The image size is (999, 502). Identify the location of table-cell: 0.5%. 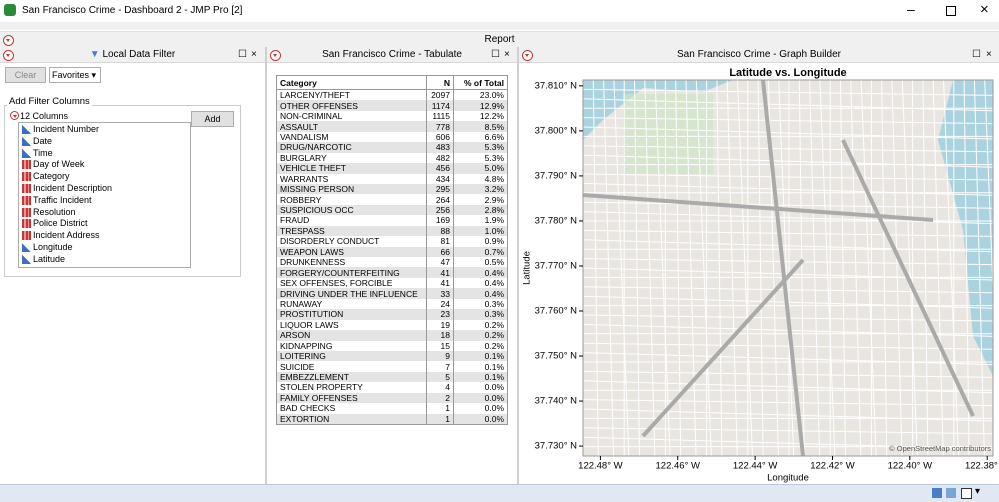
(480, 262).